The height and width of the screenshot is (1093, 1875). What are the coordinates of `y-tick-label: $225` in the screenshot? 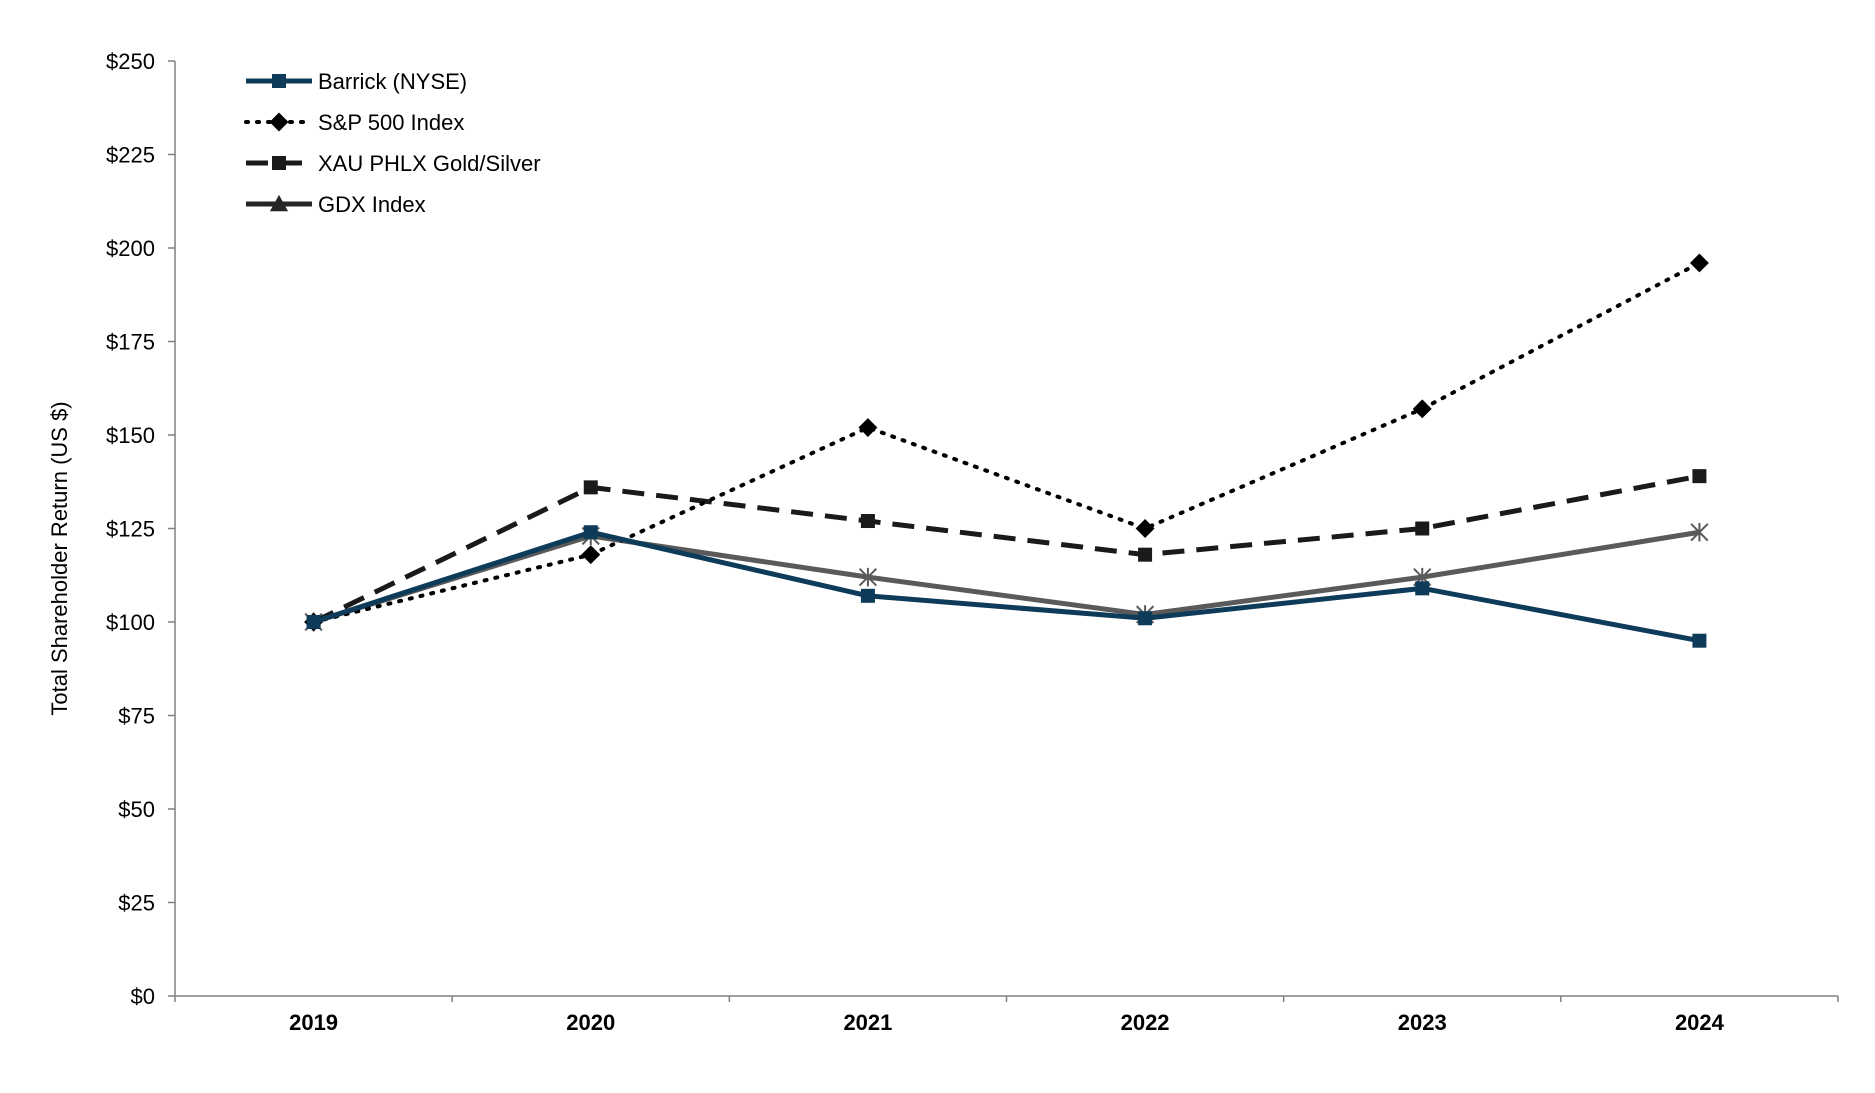 It's located at (130, 155).